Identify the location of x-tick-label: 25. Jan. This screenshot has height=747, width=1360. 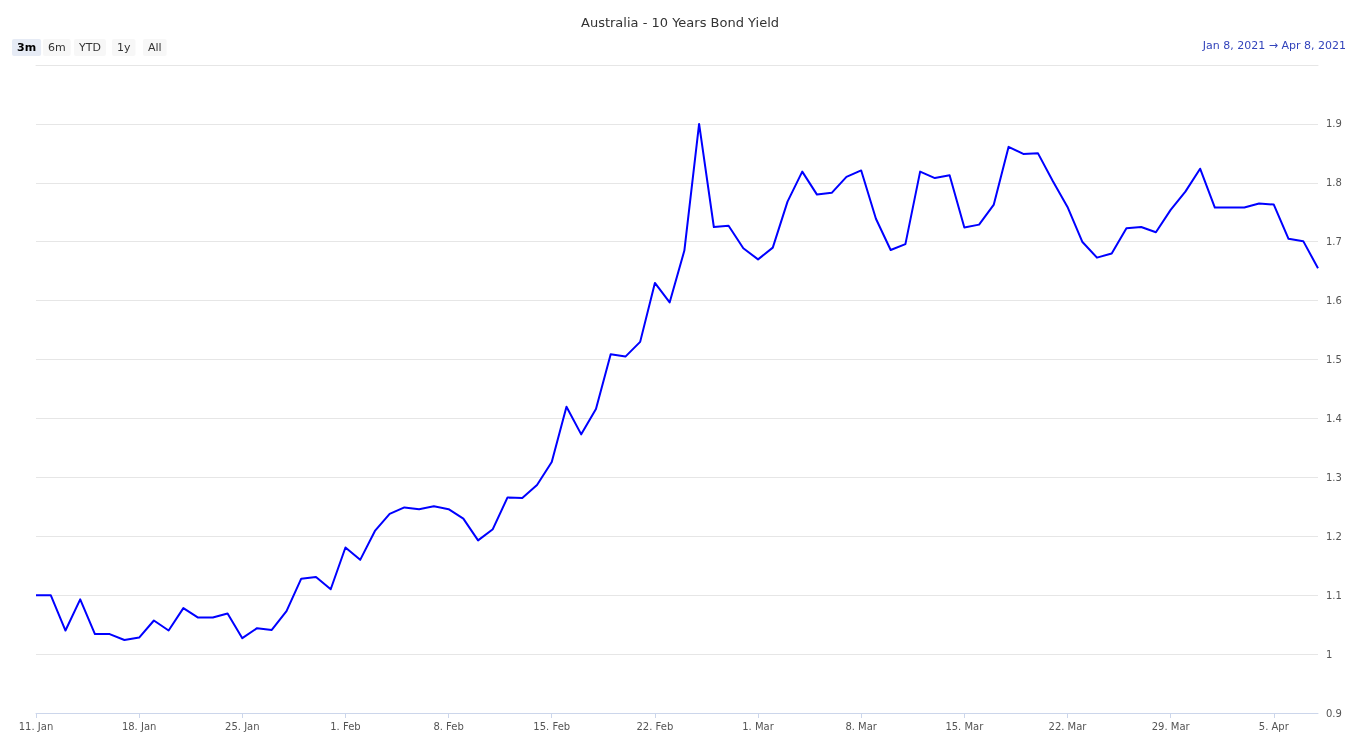
(242, 726).